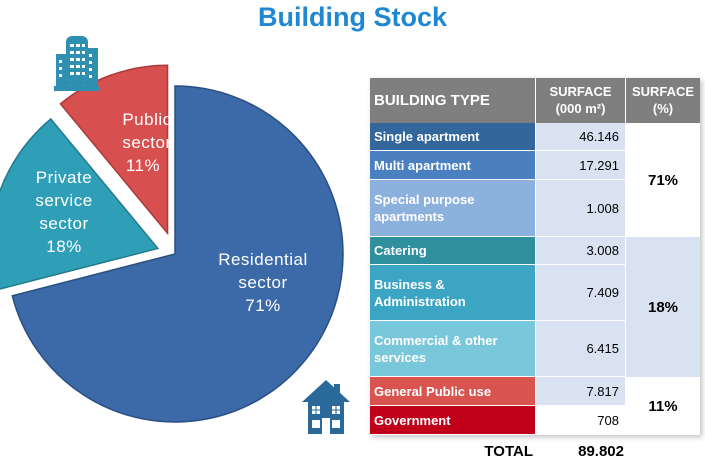  Describe the element at coordinates (452, 137) in the screenshot. I see `table-row-type: Single apartment` at that location.